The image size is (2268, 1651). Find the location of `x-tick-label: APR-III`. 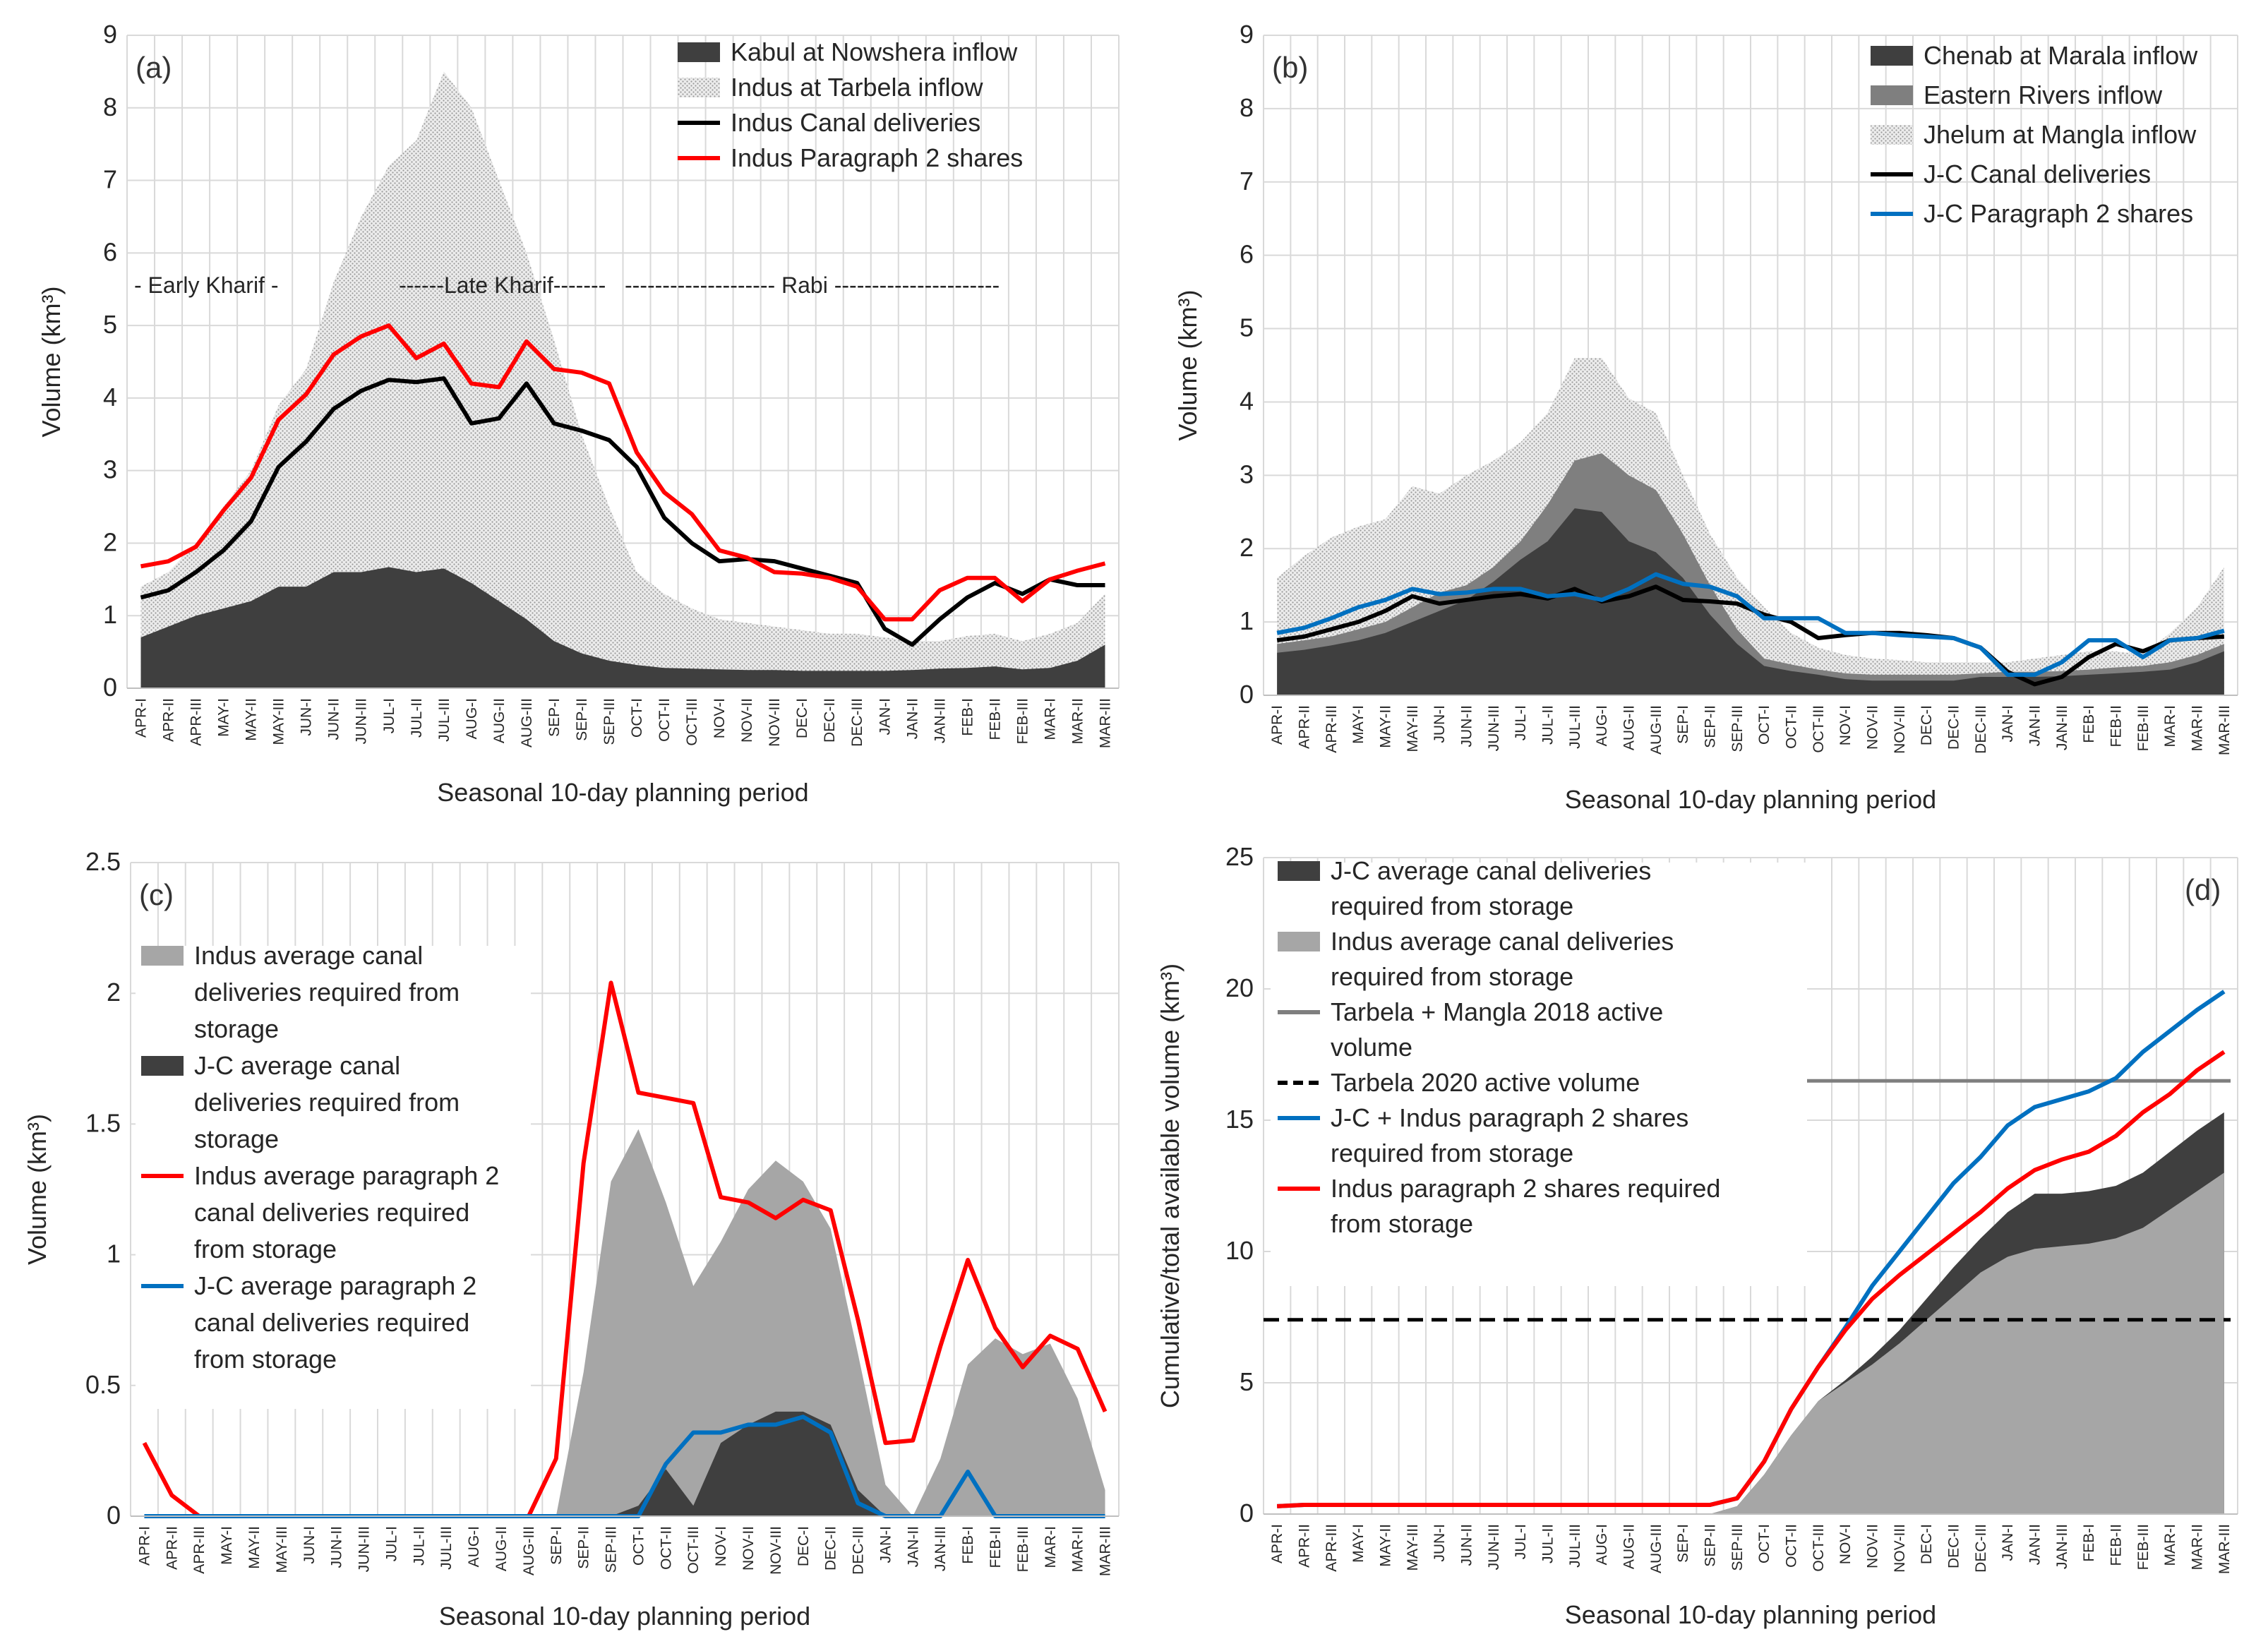

x-tick-label: APR-III is located at coordinates (1332, 729).